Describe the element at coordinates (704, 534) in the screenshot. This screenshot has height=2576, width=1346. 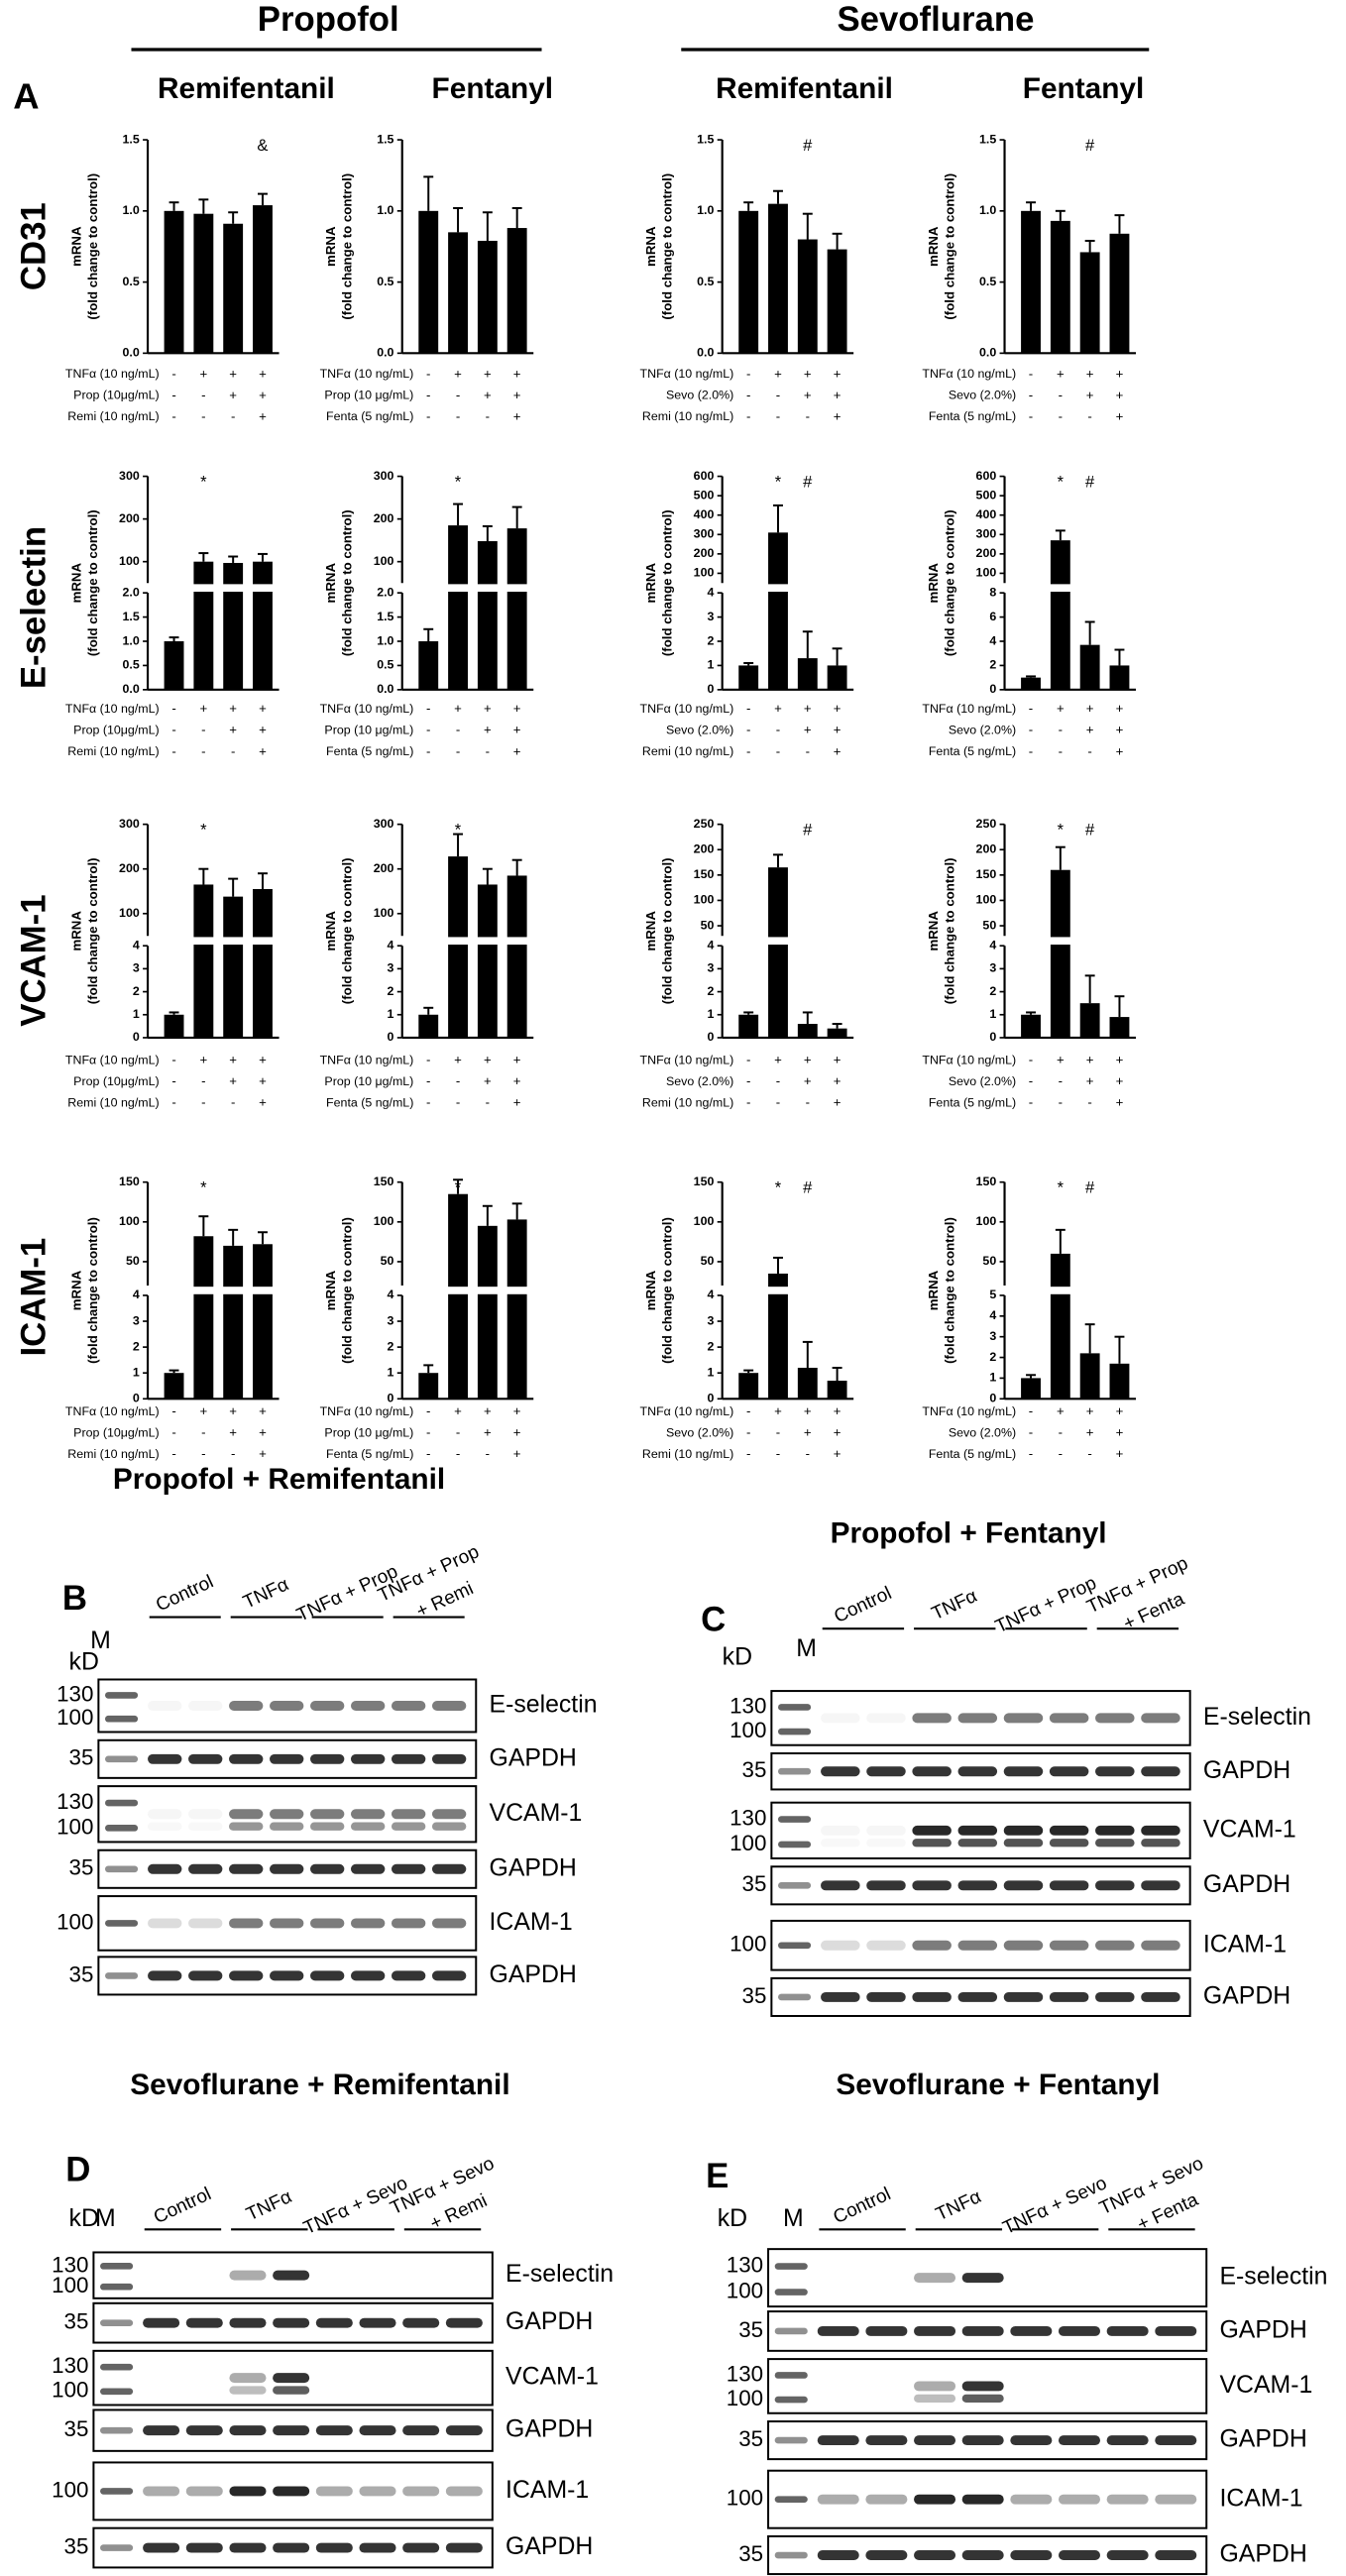
I see `y-tick-label: 300` at that location.